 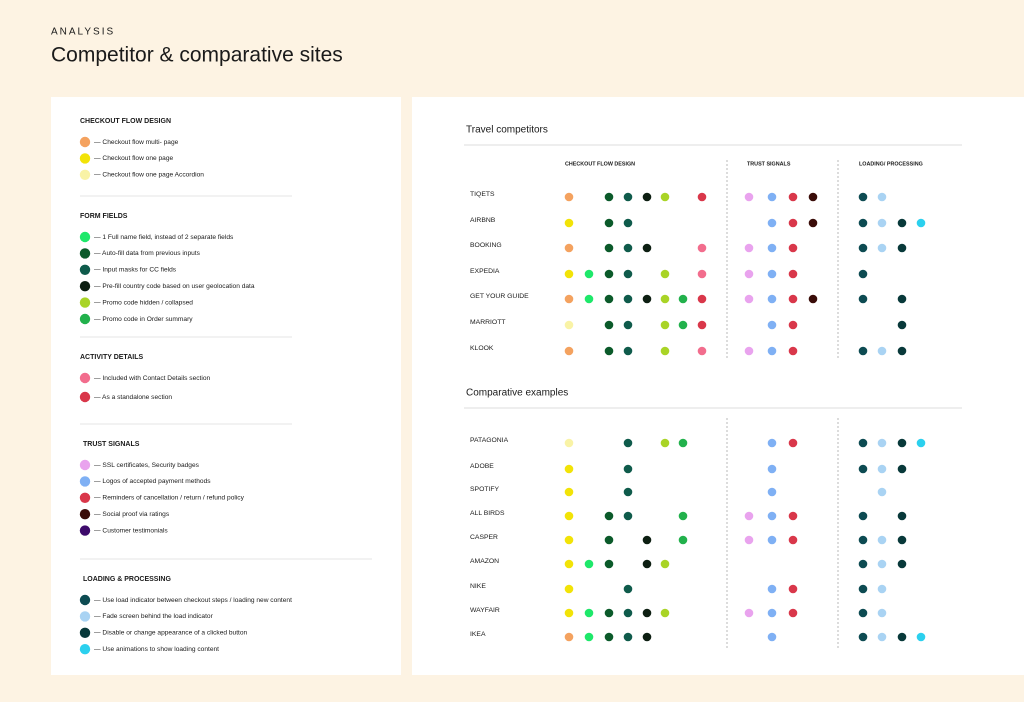 I want to click on legend-heading: CHECKOUT FLOW DESIGN, so click(x=125, y=121).